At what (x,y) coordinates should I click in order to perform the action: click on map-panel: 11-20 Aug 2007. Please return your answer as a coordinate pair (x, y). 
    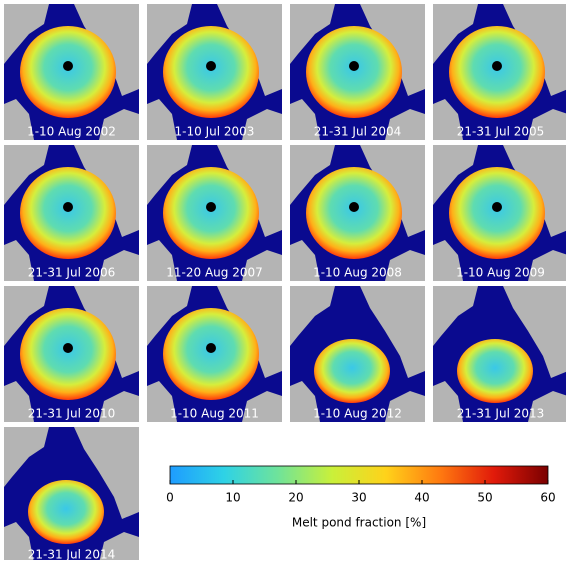
    Looking at the image, I should click on (214, 213).